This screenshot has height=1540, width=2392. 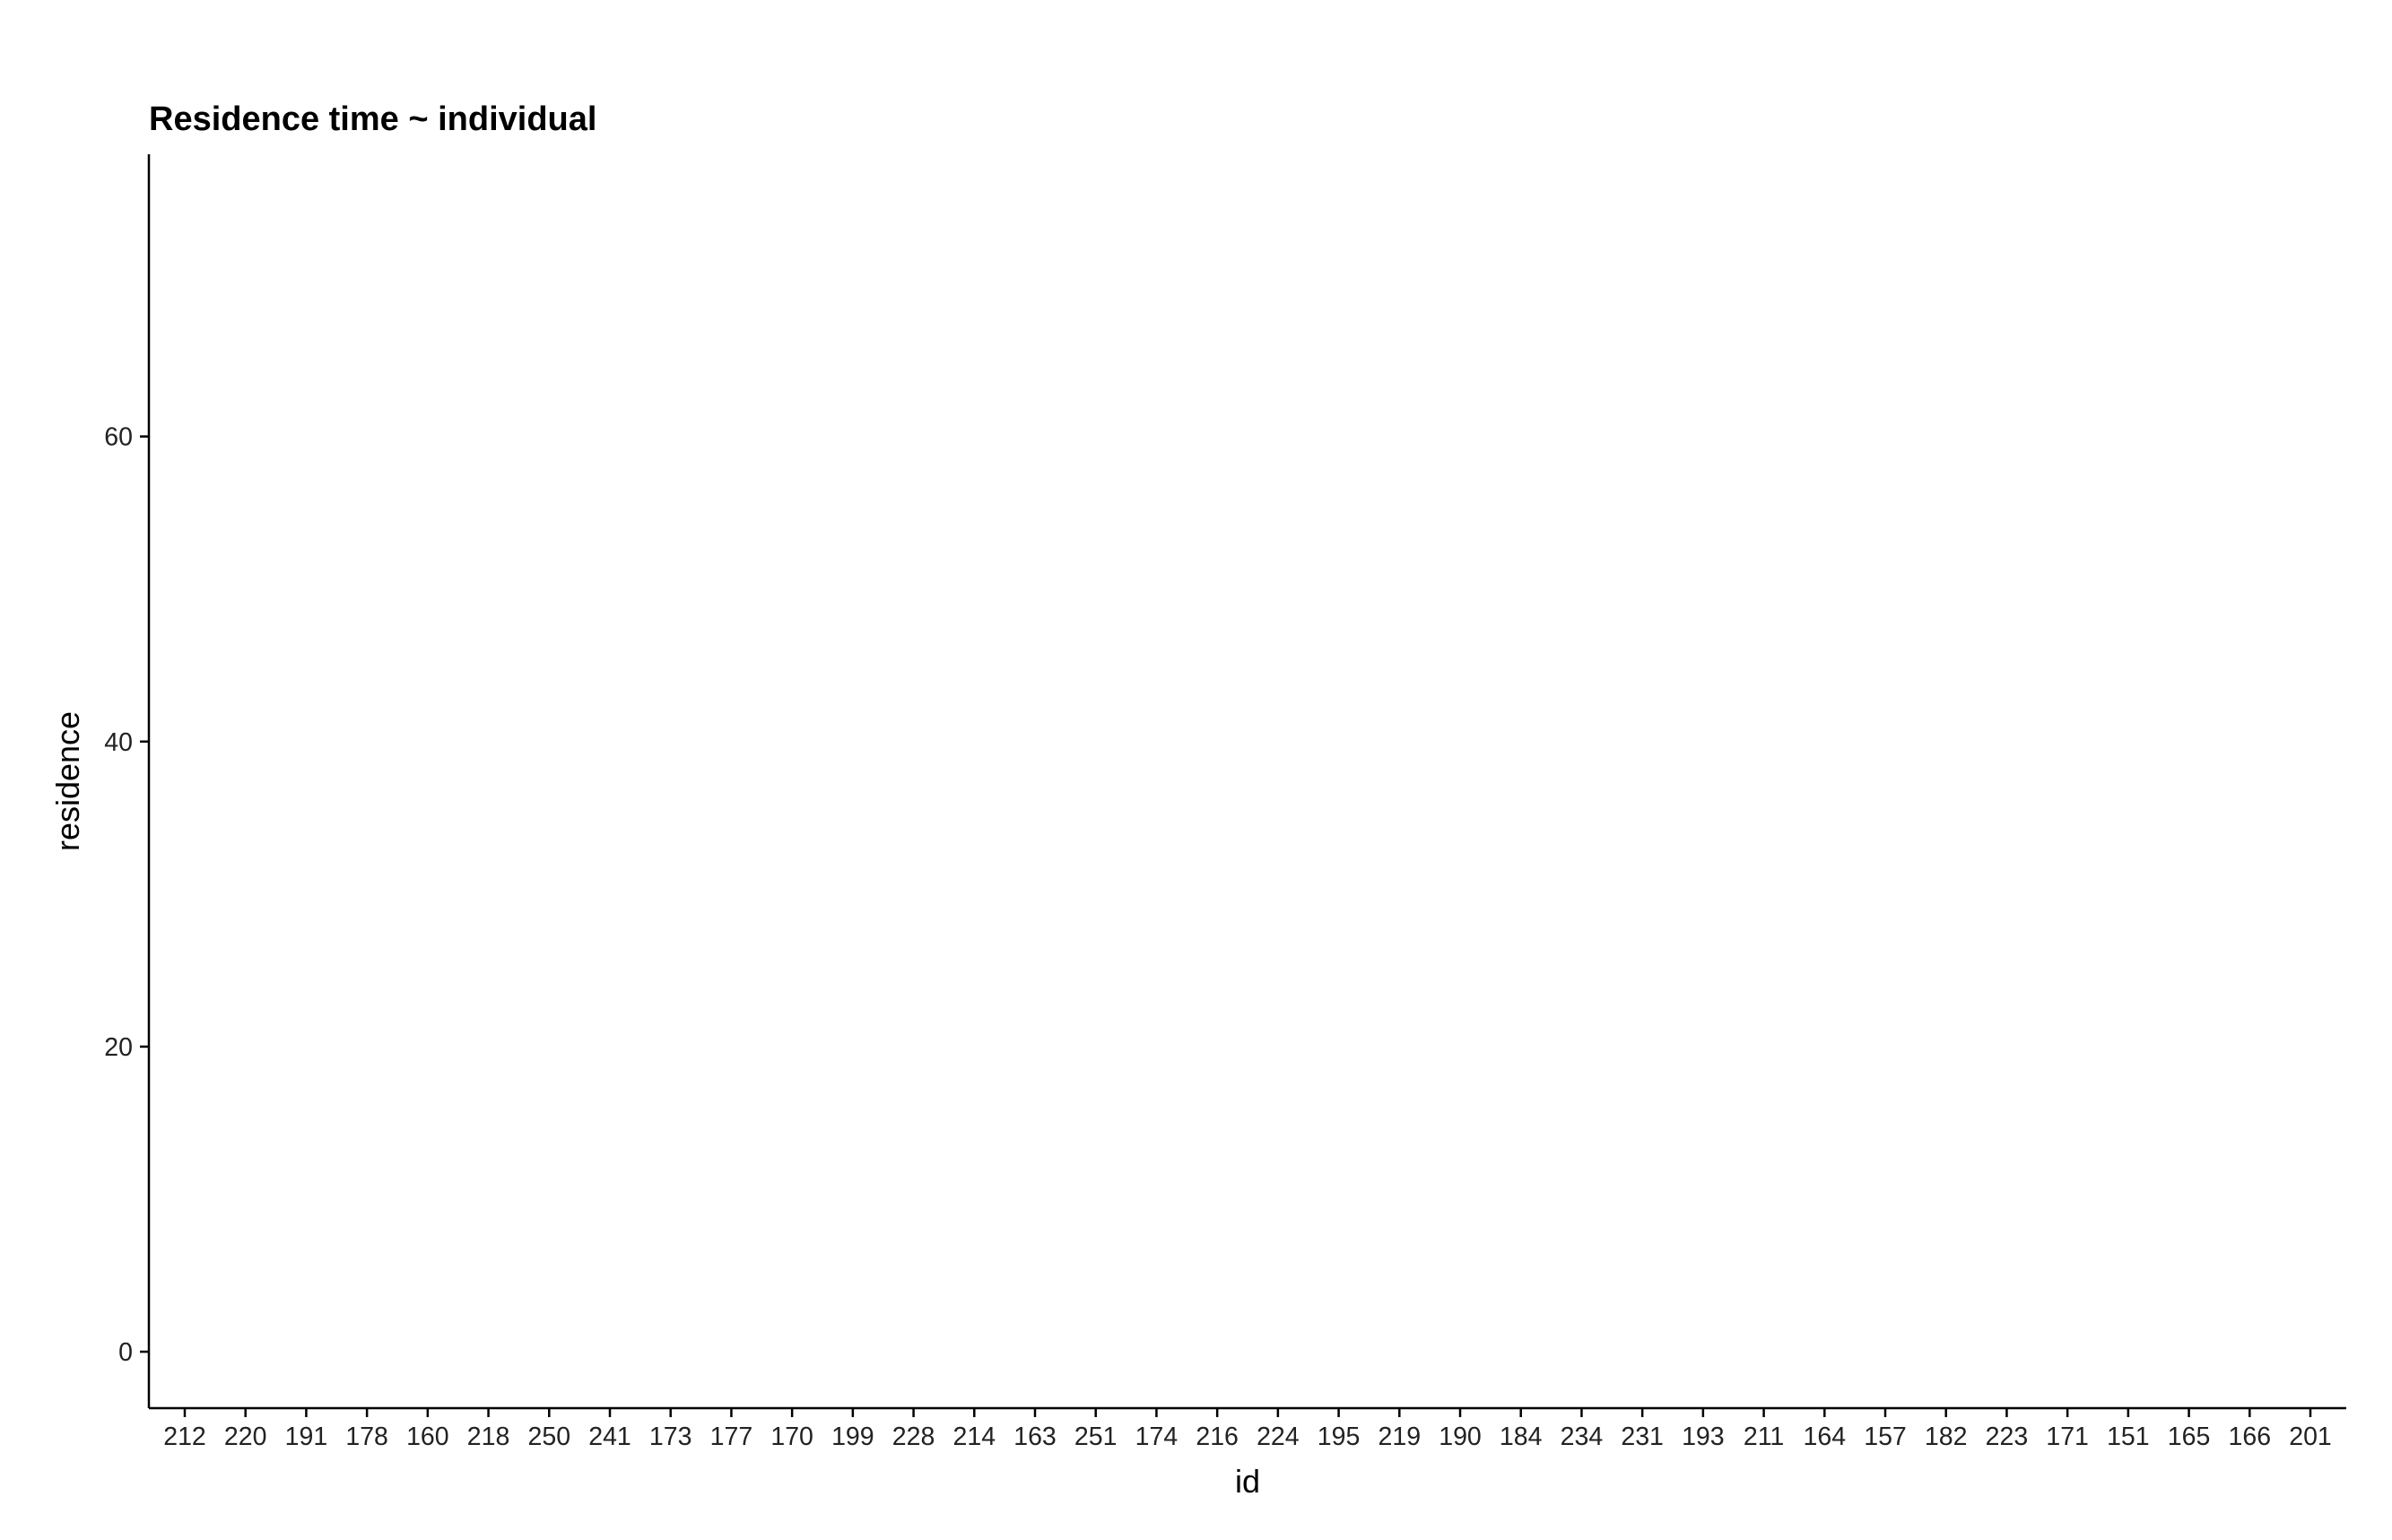 What do you see at coordinates (731, 1437) in the screenshot?
I see `x-tick-label: 177` at bounding box center [731, 1437].